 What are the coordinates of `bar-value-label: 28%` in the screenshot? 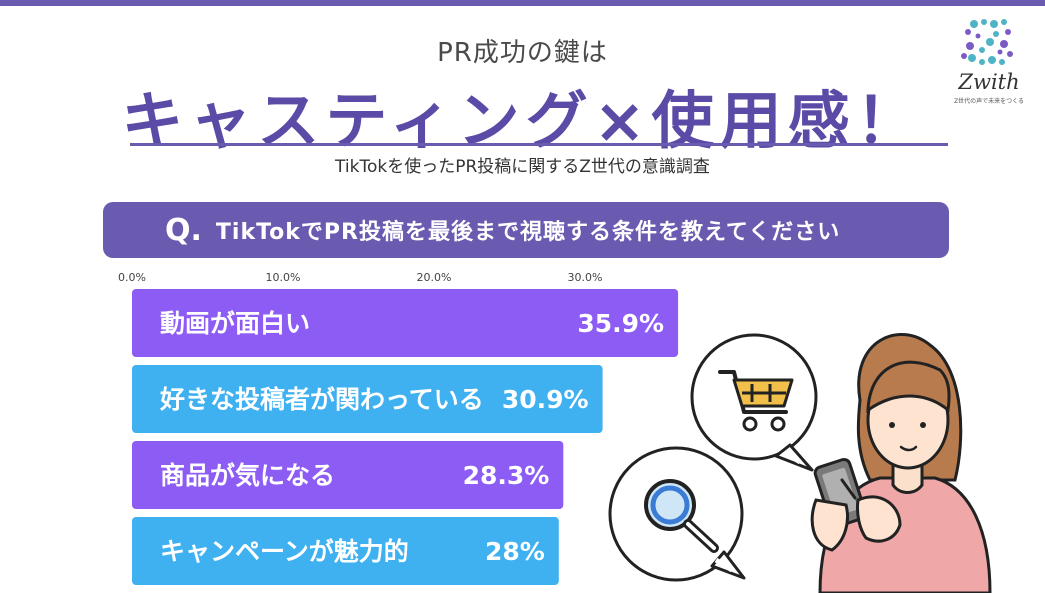 It's located at (515, 551).